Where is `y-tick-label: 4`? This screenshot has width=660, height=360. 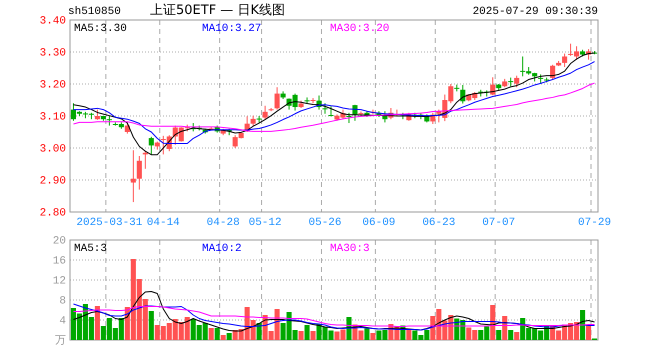 y-tick-label: 4 is located at coordinates (62, 322).